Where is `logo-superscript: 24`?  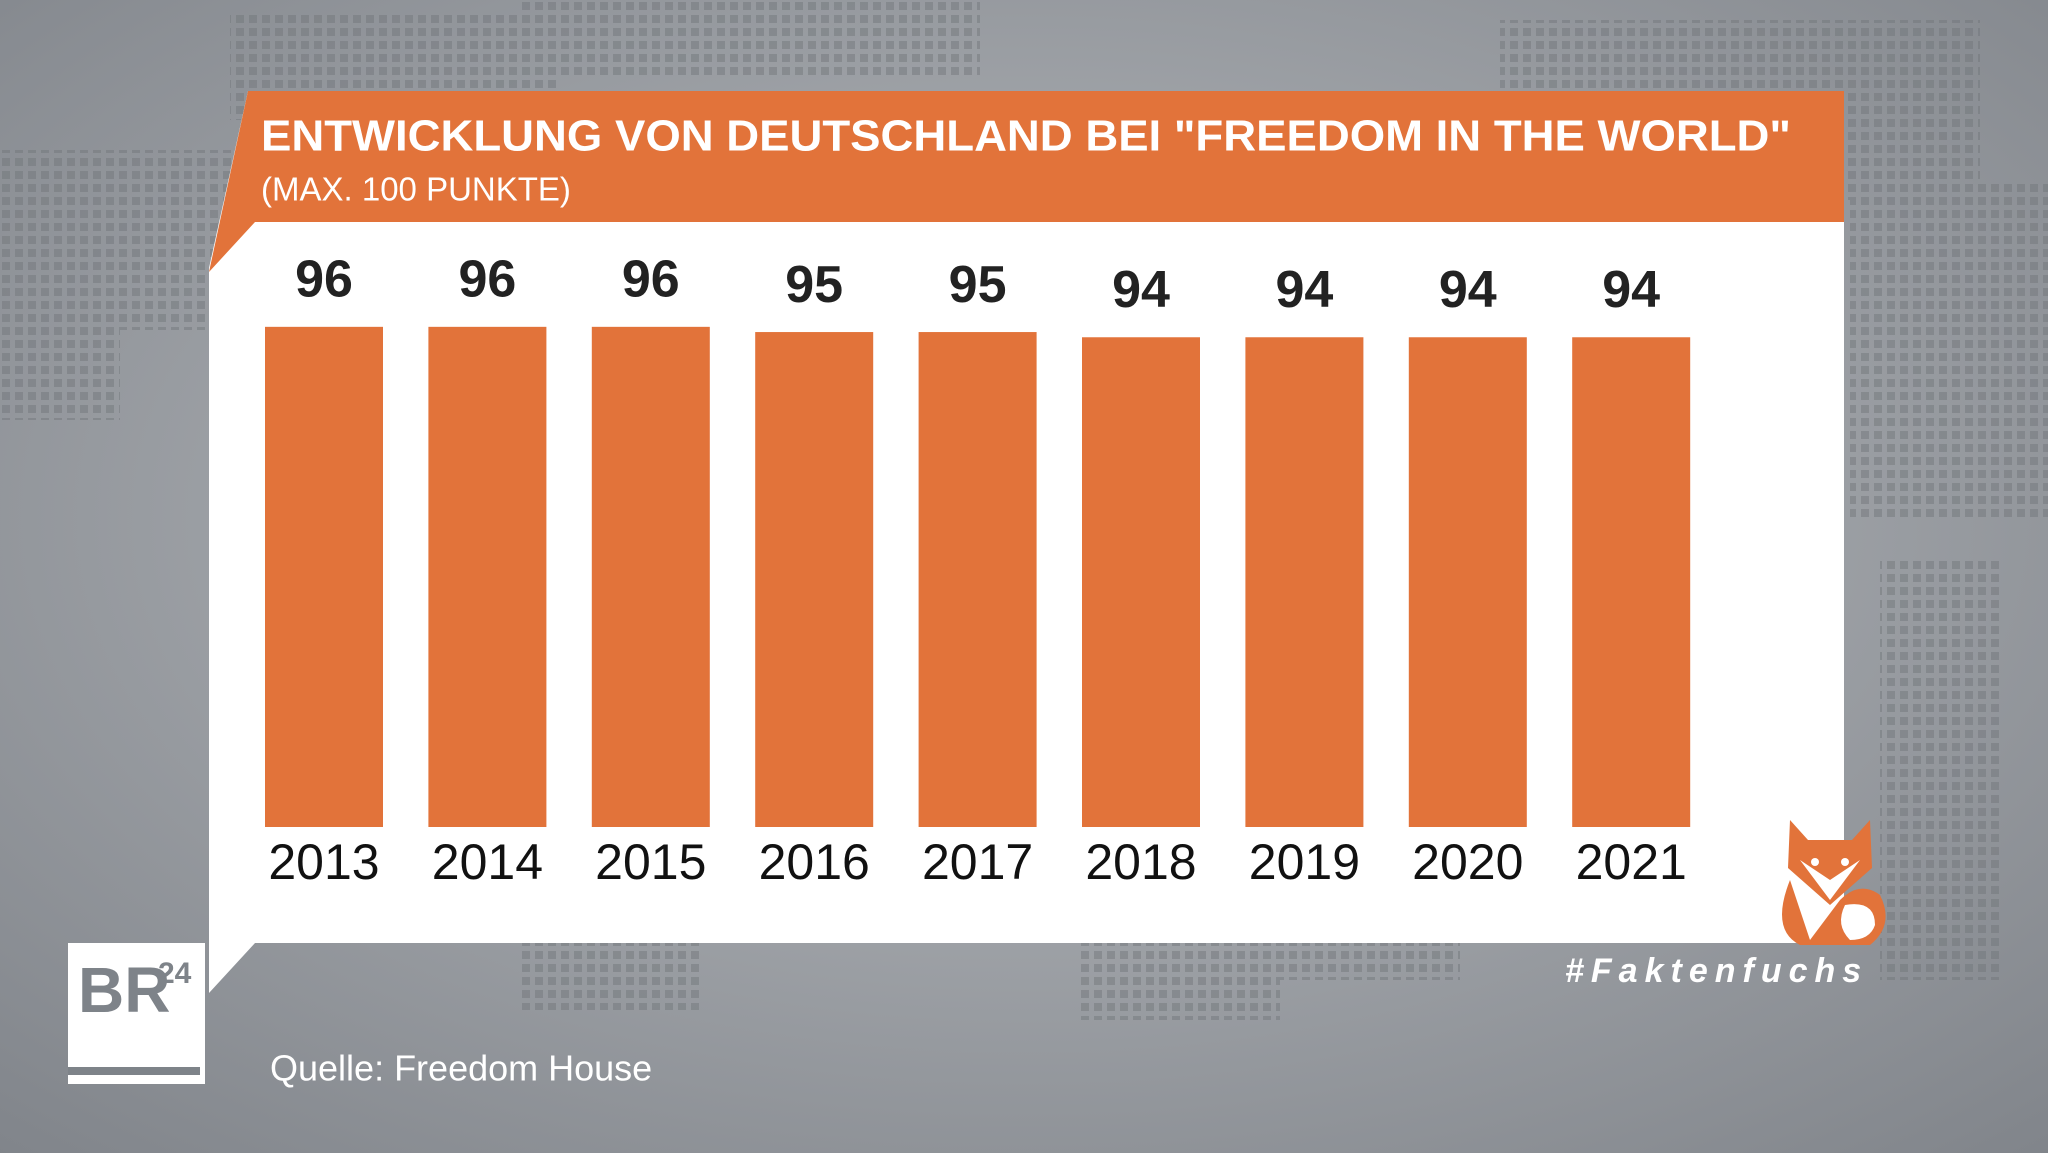 logo-superscript: 24 is located at coordinates (175, 973).